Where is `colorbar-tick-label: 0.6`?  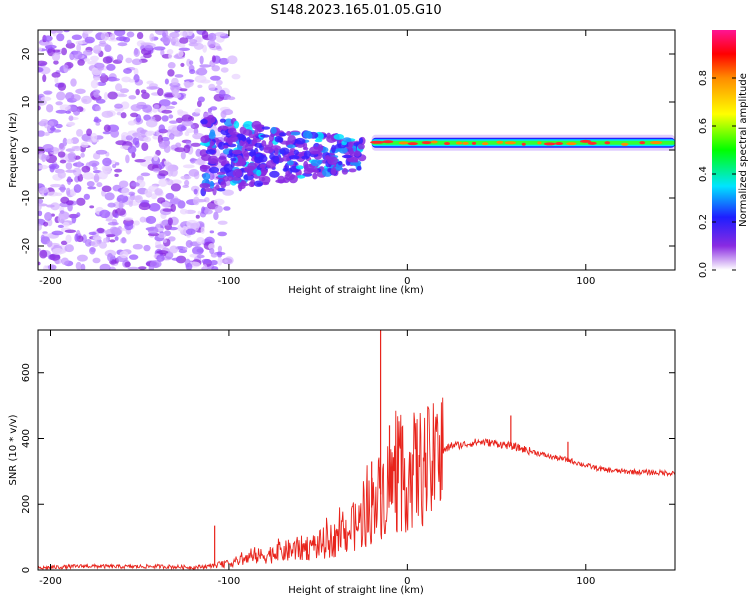
colorbar-tick-label: 0.6 is located at coordinates (703, 126).